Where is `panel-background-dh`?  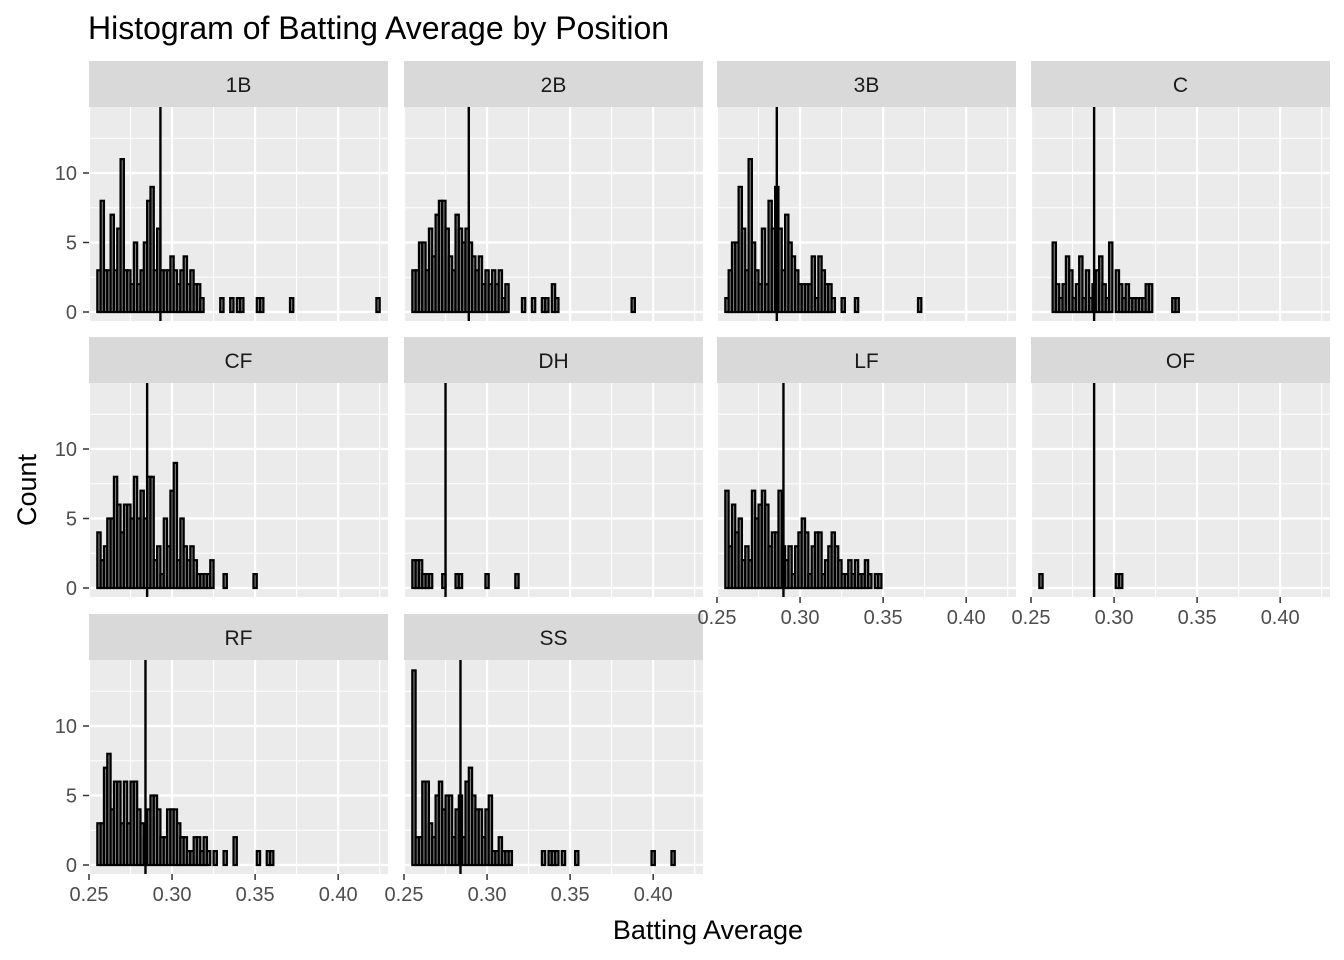
panel-background-dh is located at coordinates (553, 490).